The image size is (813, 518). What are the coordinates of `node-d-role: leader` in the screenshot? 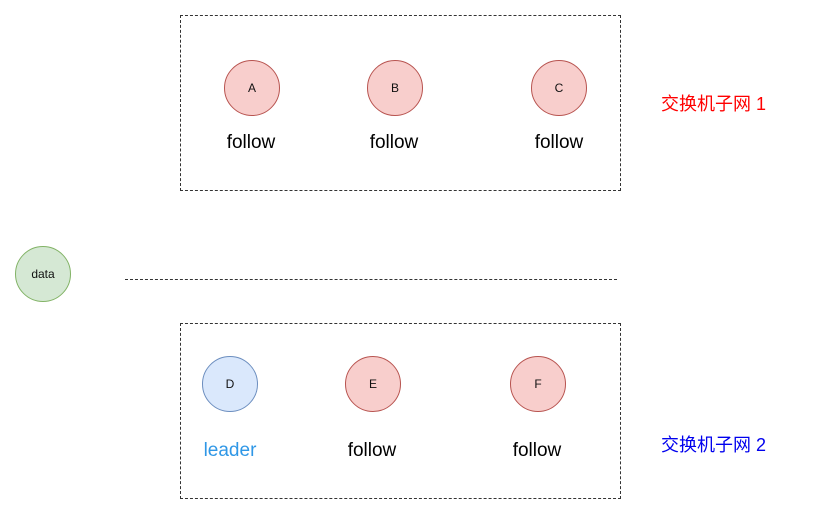 It's located at (230, 450).